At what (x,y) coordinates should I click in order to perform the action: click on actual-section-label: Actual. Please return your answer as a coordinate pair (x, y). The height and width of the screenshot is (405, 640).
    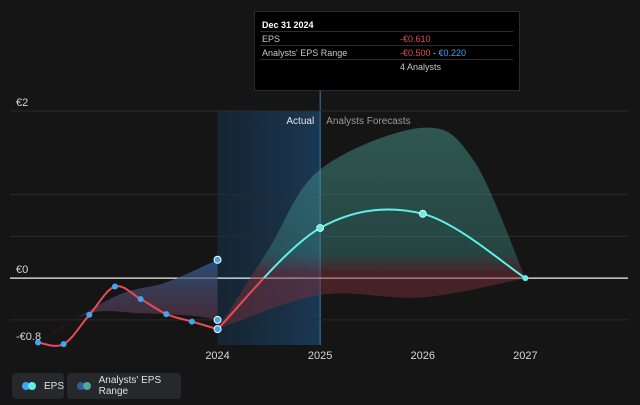
    Looking at the image, I should click on (300, 121).